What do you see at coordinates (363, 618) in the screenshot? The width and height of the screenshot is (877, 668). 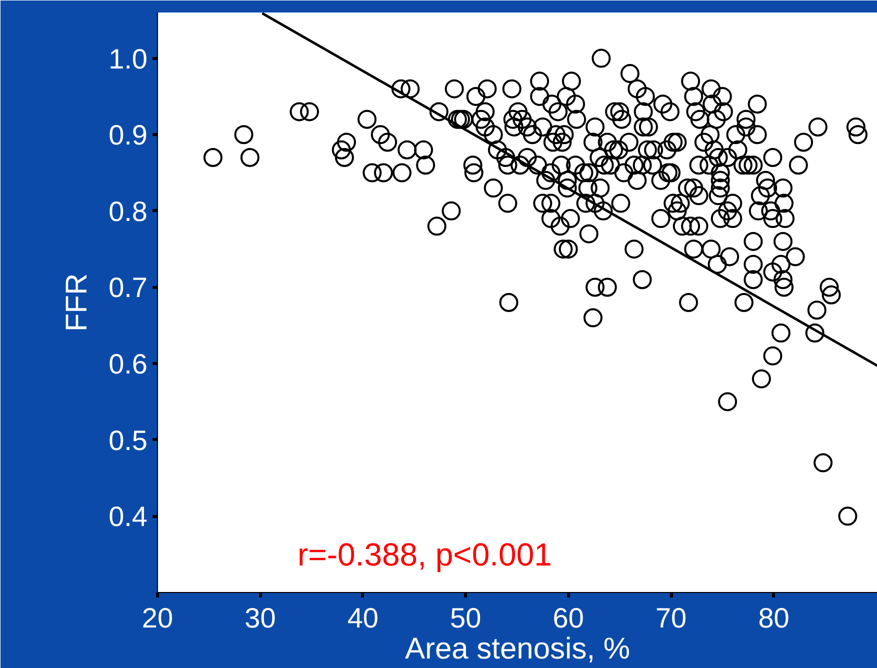 I see `x-tick-label: 40` at bounding box center [363, 618].